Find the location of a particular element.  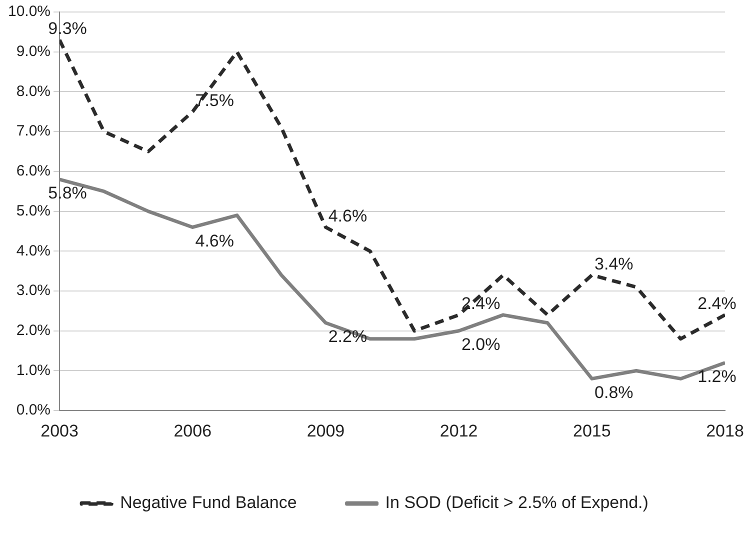

legend-label: In SOD (Deficit > 2.5% of Expend.) is located at coordinates (516, 502).